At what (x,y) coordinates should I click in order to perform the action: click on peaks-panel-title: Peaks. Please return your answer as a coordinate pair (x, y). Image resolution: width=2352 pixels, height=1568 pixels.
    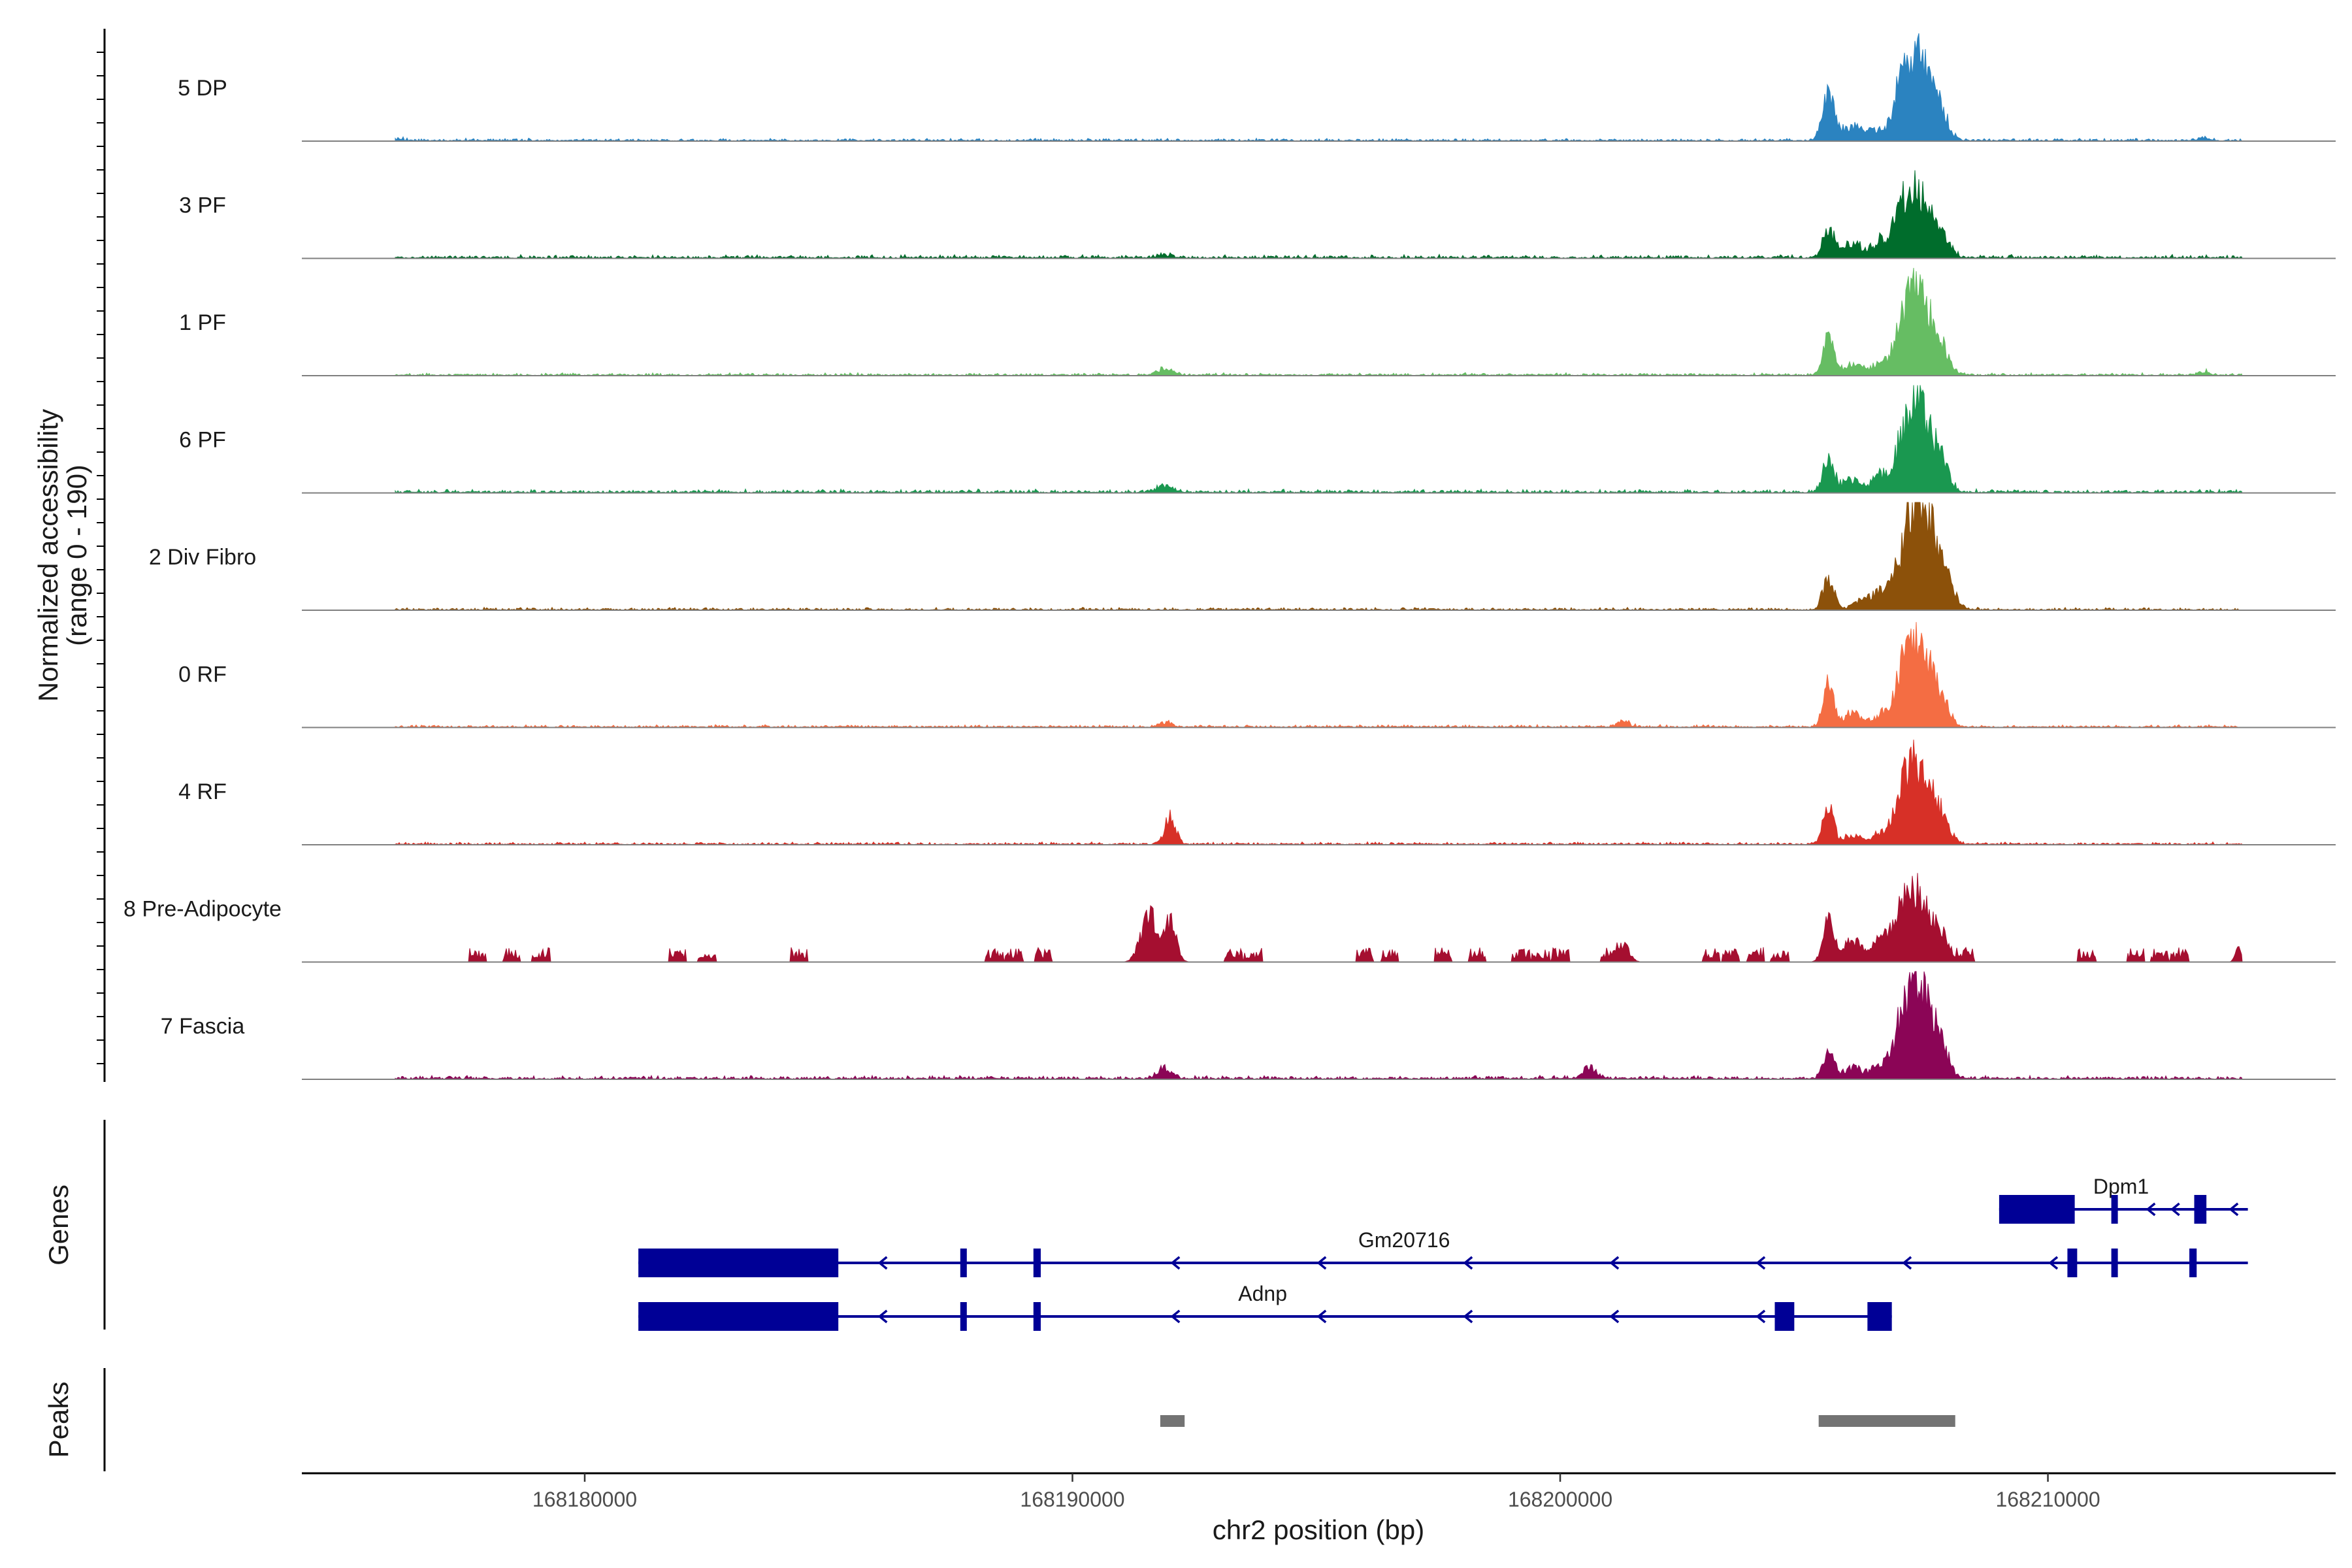
    Looking at the image, I should click on (58, 1420).